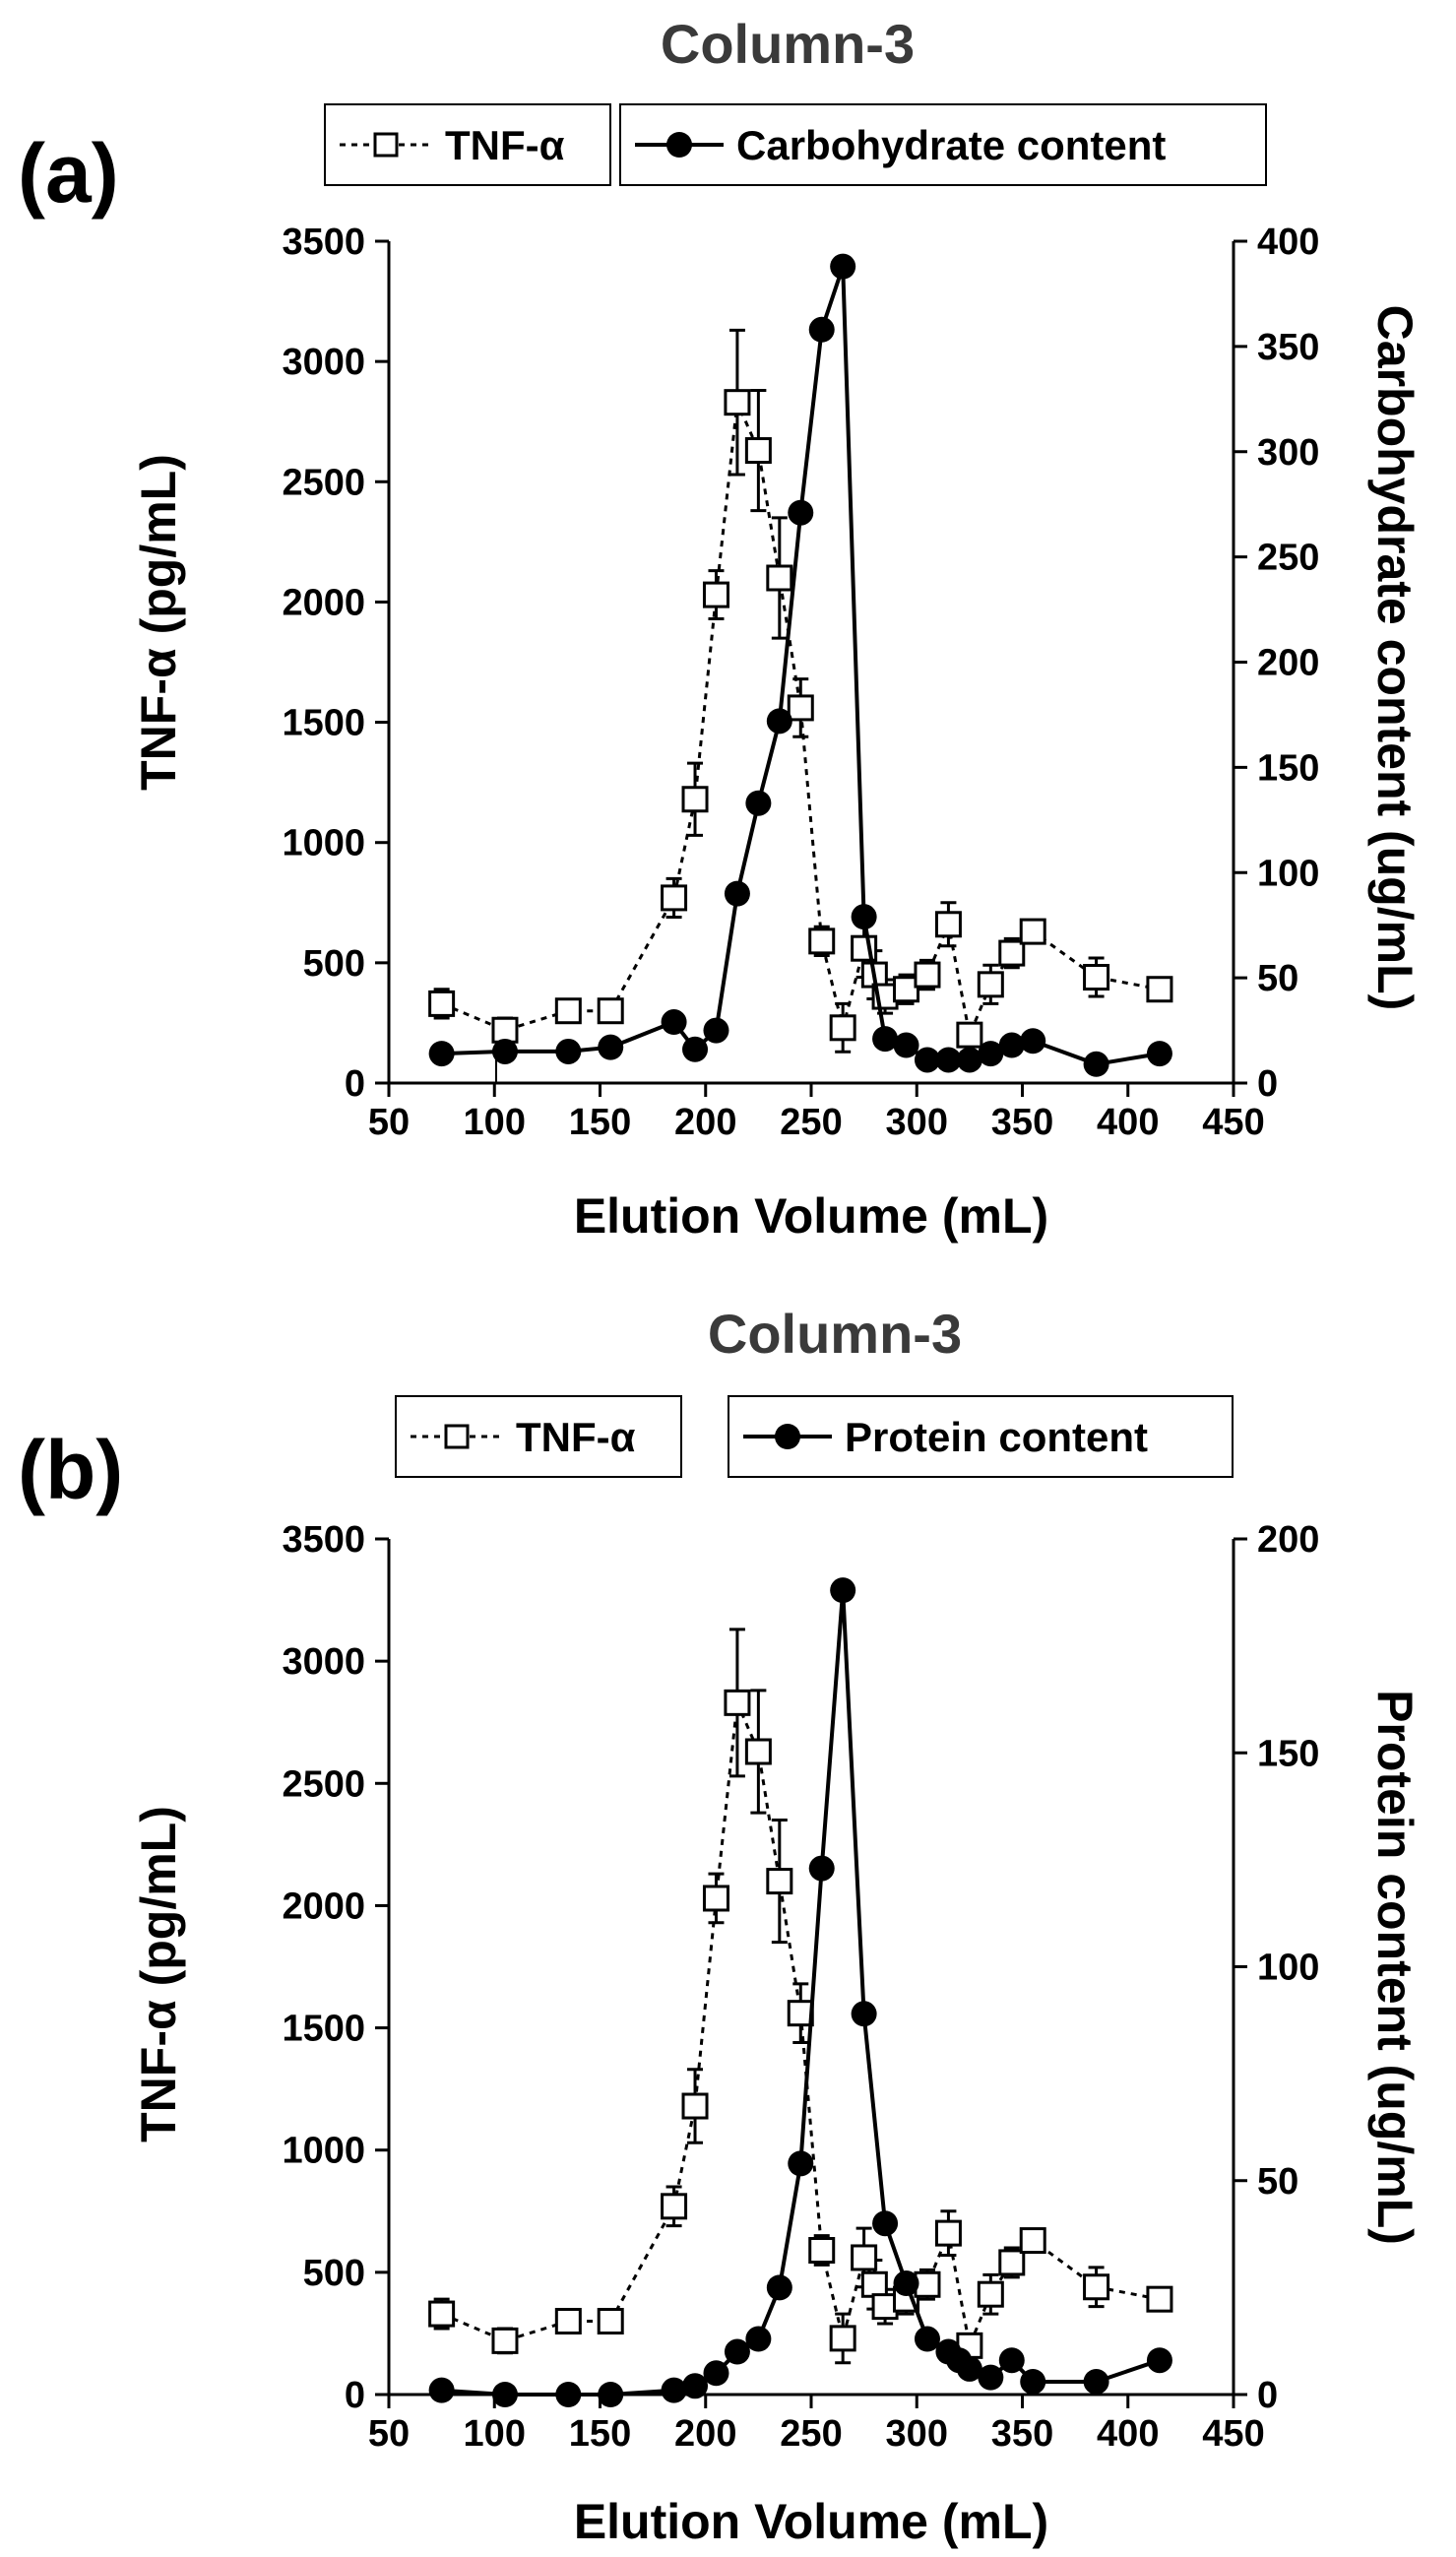 This screenshot has height=2557, width=1456. Describe the element at coordinates (679, 145) in the screenshot. I see `legend-carb-marker-a` at that location.